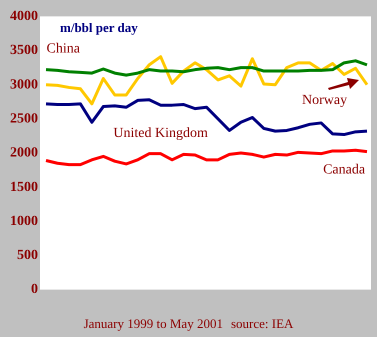 Image resolution: width=377 pixels, height=337 pixels. Describe the element at coordinates (24, 50) in the screenshot. I see `y-tick-label: 3500` at that location.